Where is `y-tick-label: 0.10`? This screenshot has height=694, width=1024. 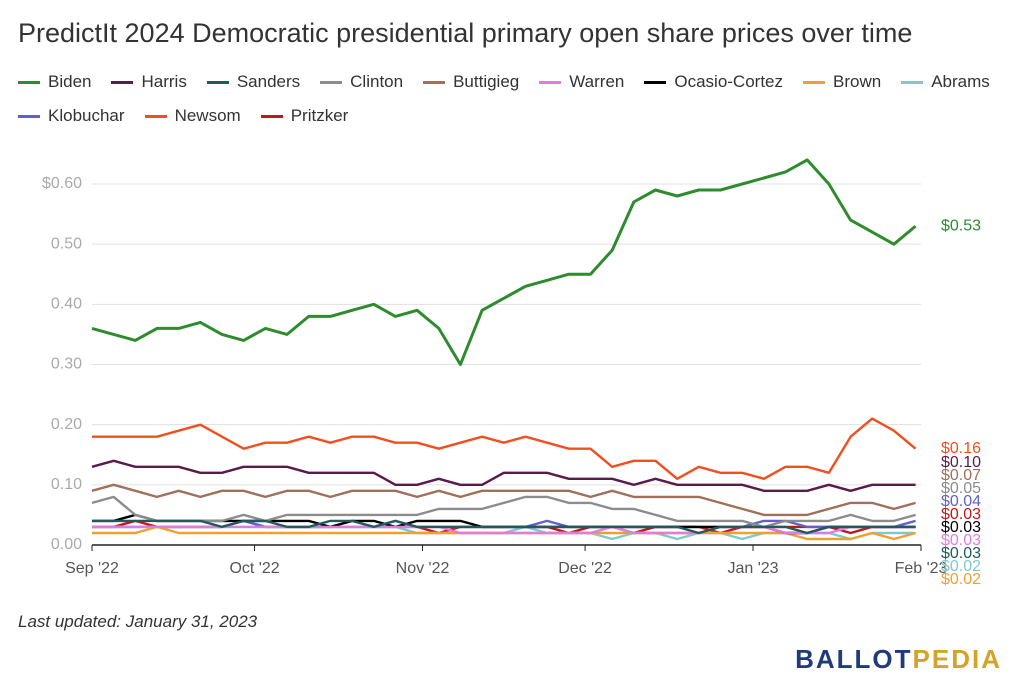
y-tick-label: 0.10 is located at coordinates (66, 484).